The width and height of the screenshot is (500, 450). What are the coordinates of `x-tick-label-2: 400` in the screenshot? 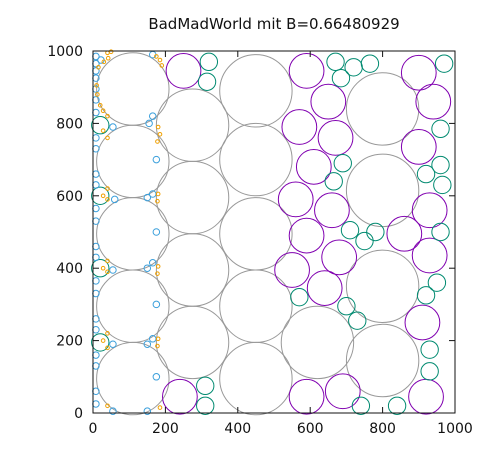 It's located at (237, 429).